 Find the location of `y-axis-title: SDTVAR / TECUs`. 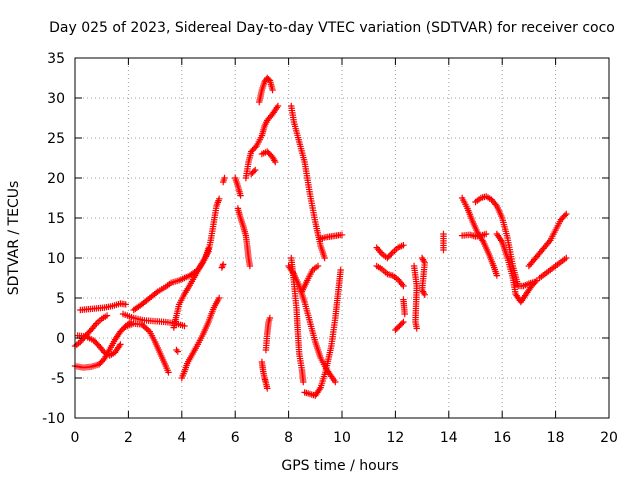

y-axis-title: SDTVAR / TECUs is located at coordinates (14, 238).